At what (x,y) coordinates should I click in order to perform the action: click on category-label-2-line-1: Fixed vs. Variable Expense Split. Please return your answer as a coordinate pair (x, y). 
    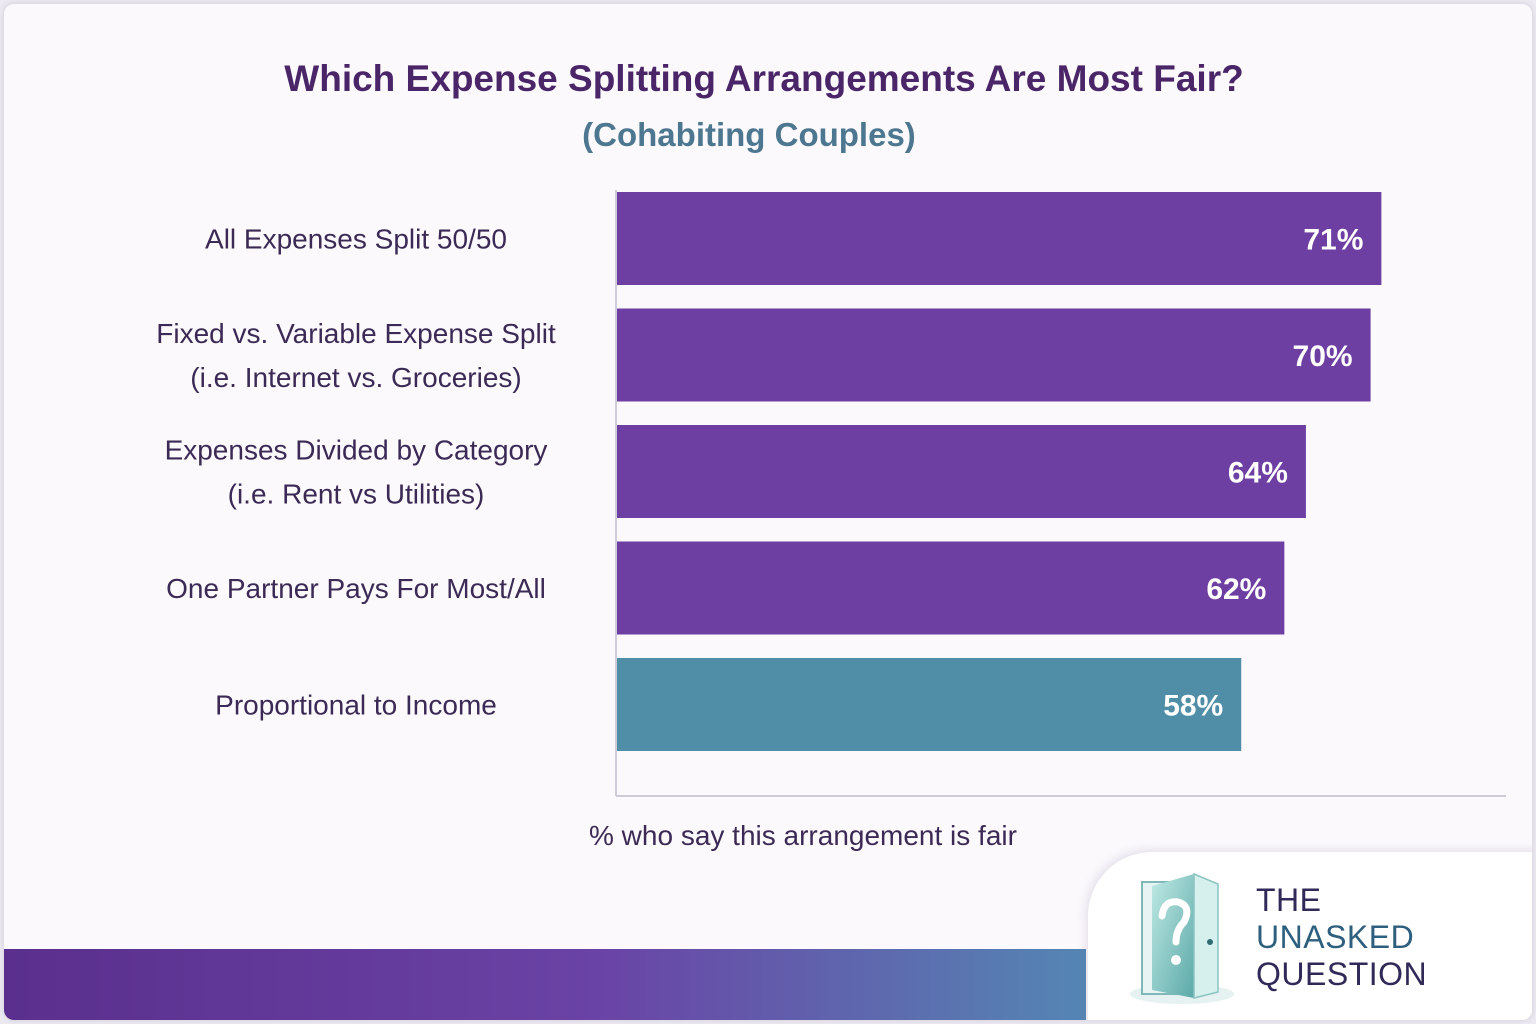
    Looking at the image, I should click on (356, 333).